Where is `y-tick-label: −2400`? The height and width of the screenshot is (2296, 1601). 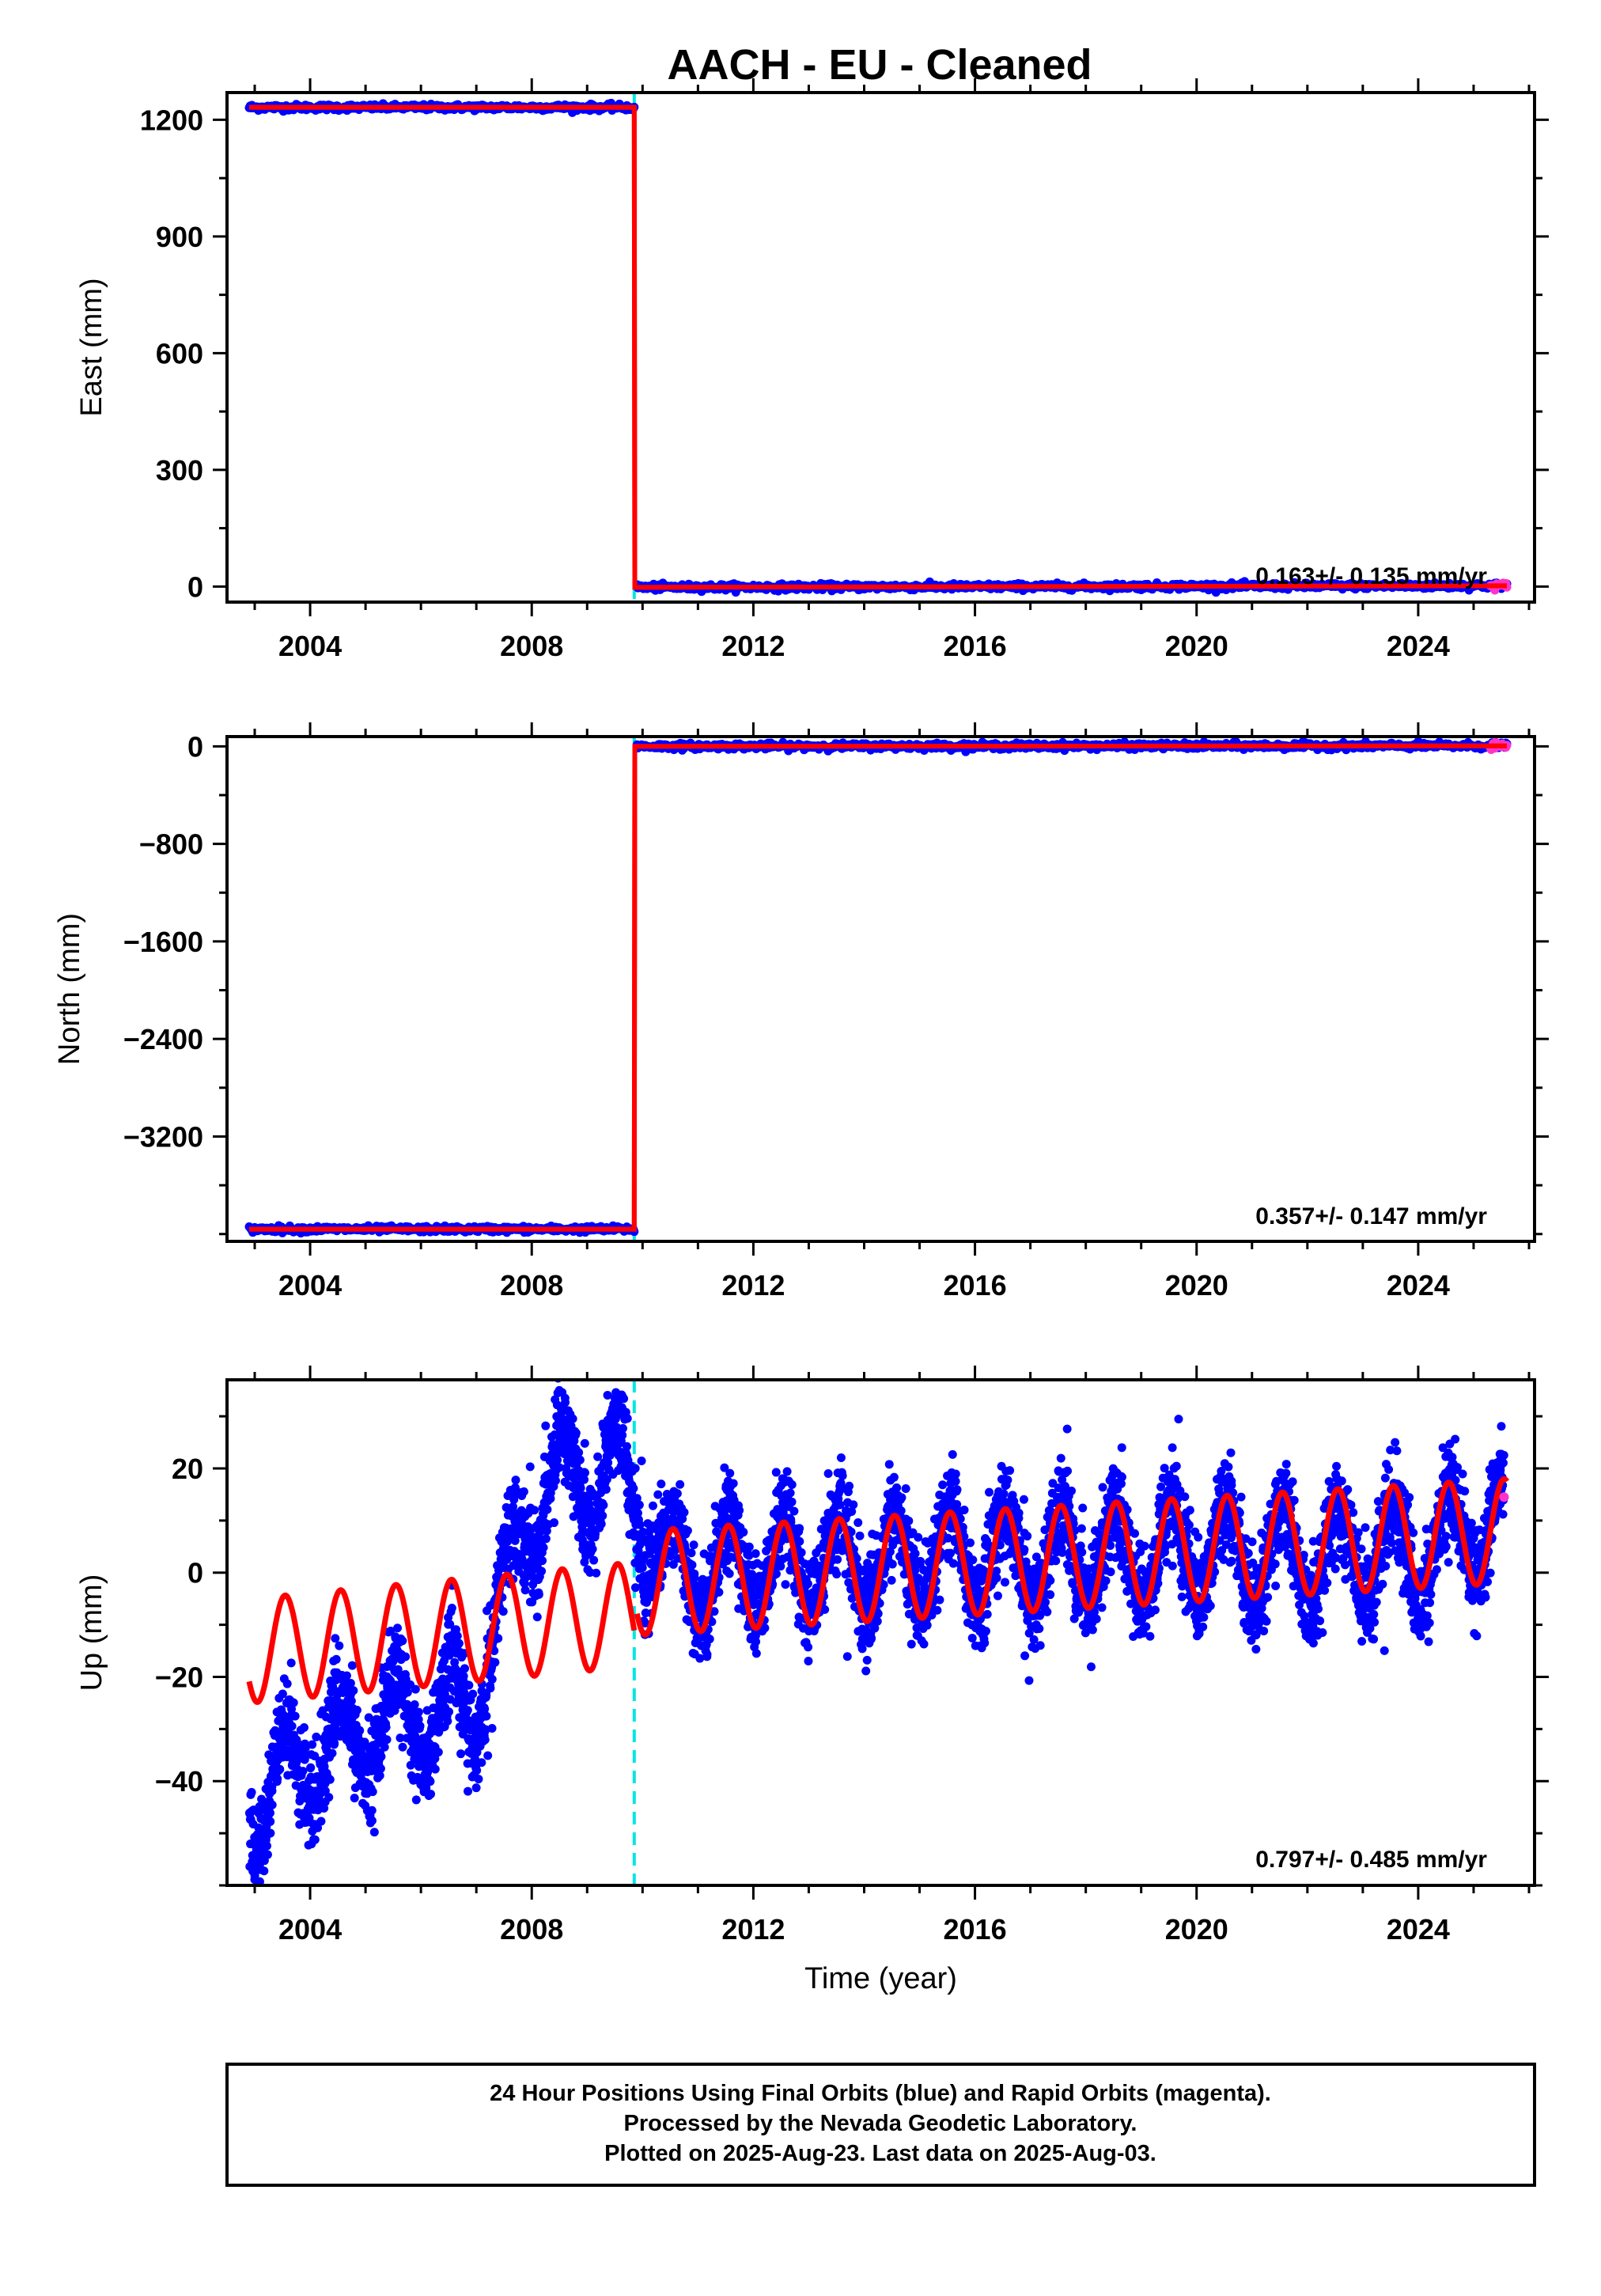 y-tick-label: −2400 is located at coordinates (163, 1039).